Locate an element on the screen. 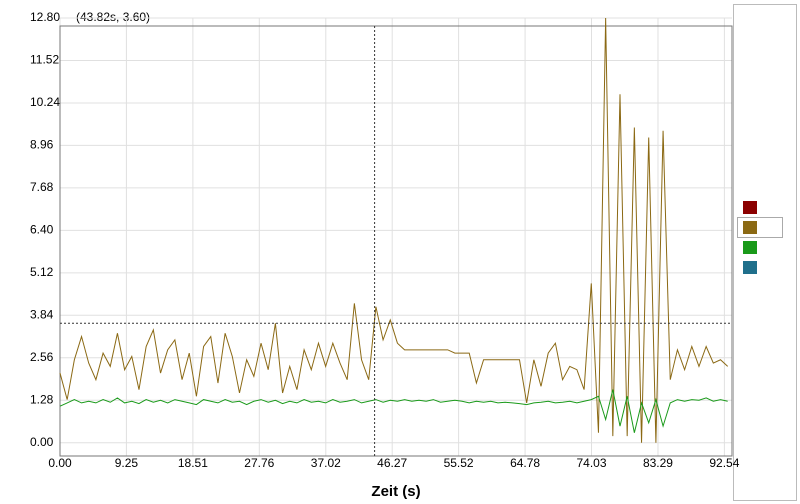 Image resolution: width=800 pixels, height=504 pixels. x-tick-label: 9.25 is located at coordinates (127, 463).